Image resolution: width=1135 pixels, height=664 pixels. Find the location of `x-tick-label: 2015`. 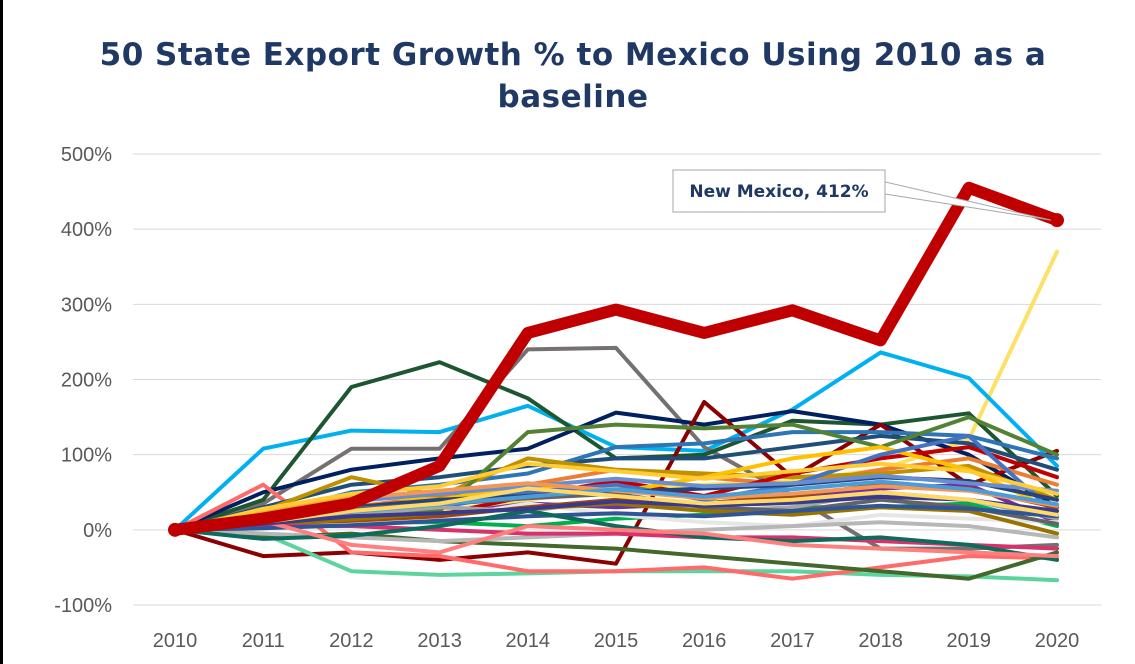

x-tick-label: 2015 is located at coordinates (616, 641).